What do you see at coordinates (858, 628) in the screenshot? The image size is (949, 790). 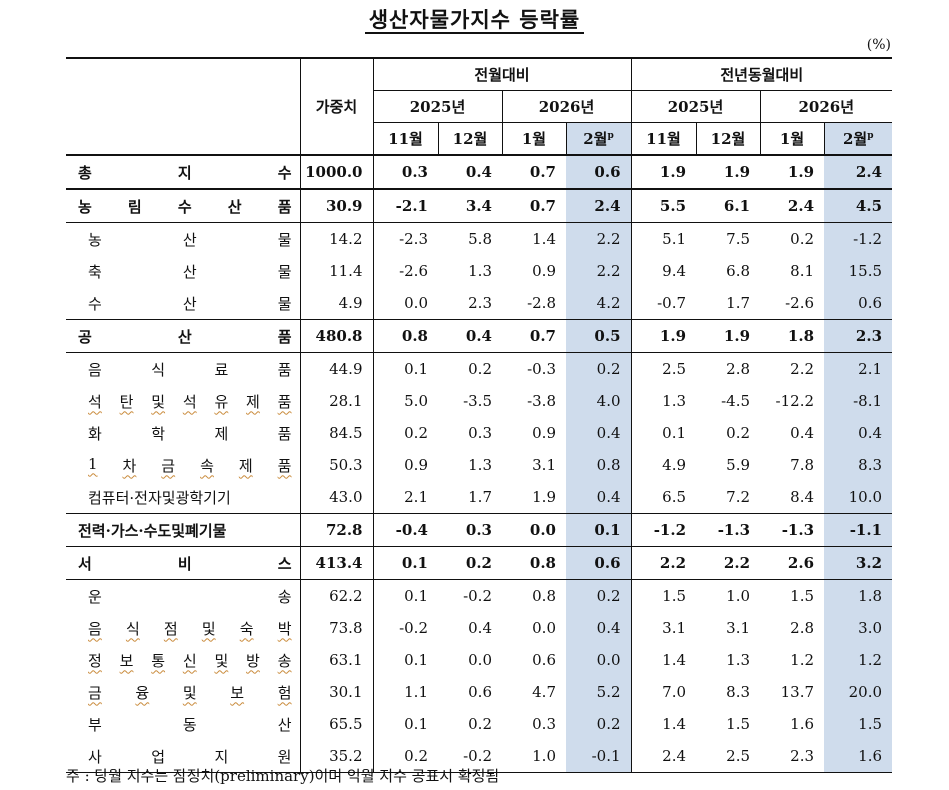 I see `value-cell: 3.0` at bounding box center [858, 628].